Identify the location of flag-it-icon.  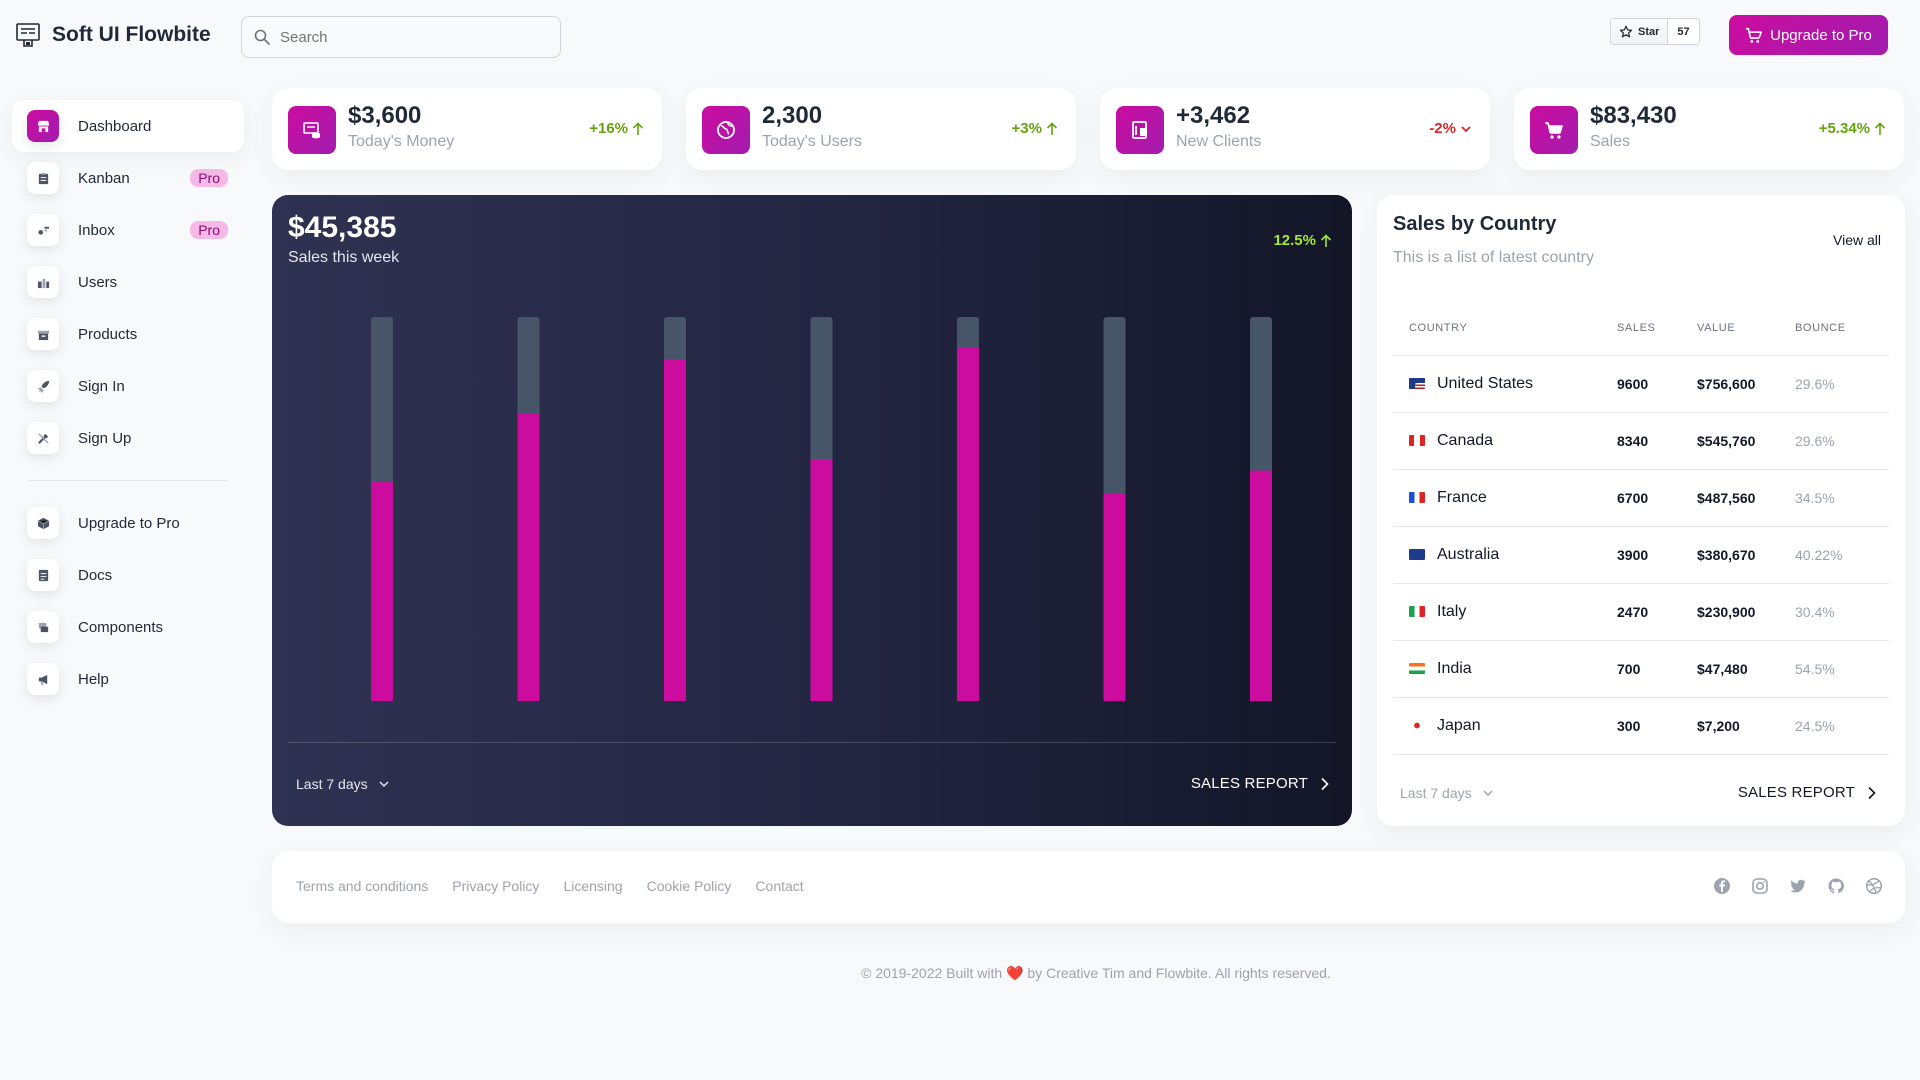
(1417, 611).